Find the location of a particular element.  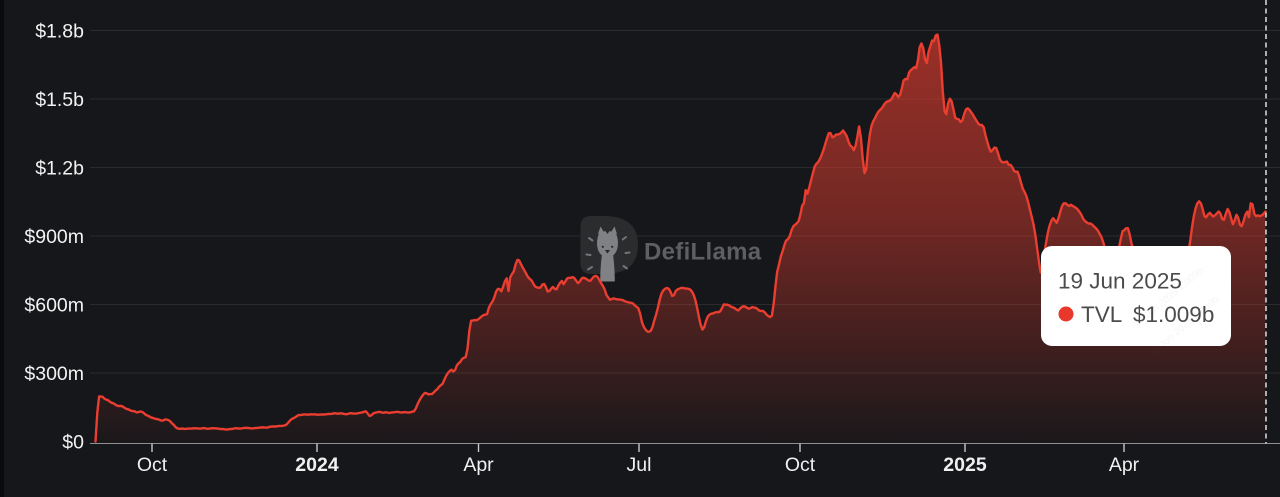

svg-text: $1.009b is located at coordinates (1173, 314).